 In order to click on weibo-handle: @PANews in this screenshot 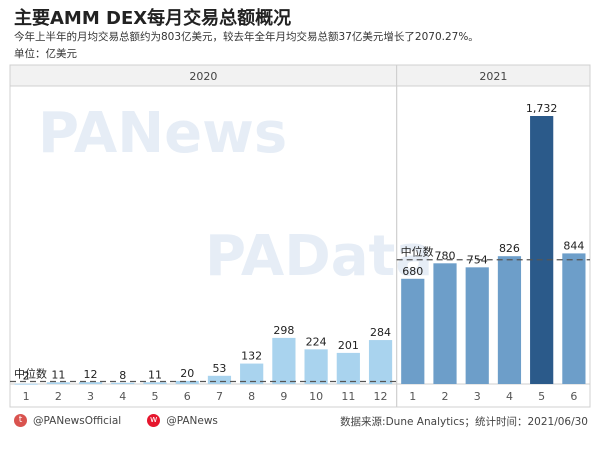, I will do `click(192, 420)`.